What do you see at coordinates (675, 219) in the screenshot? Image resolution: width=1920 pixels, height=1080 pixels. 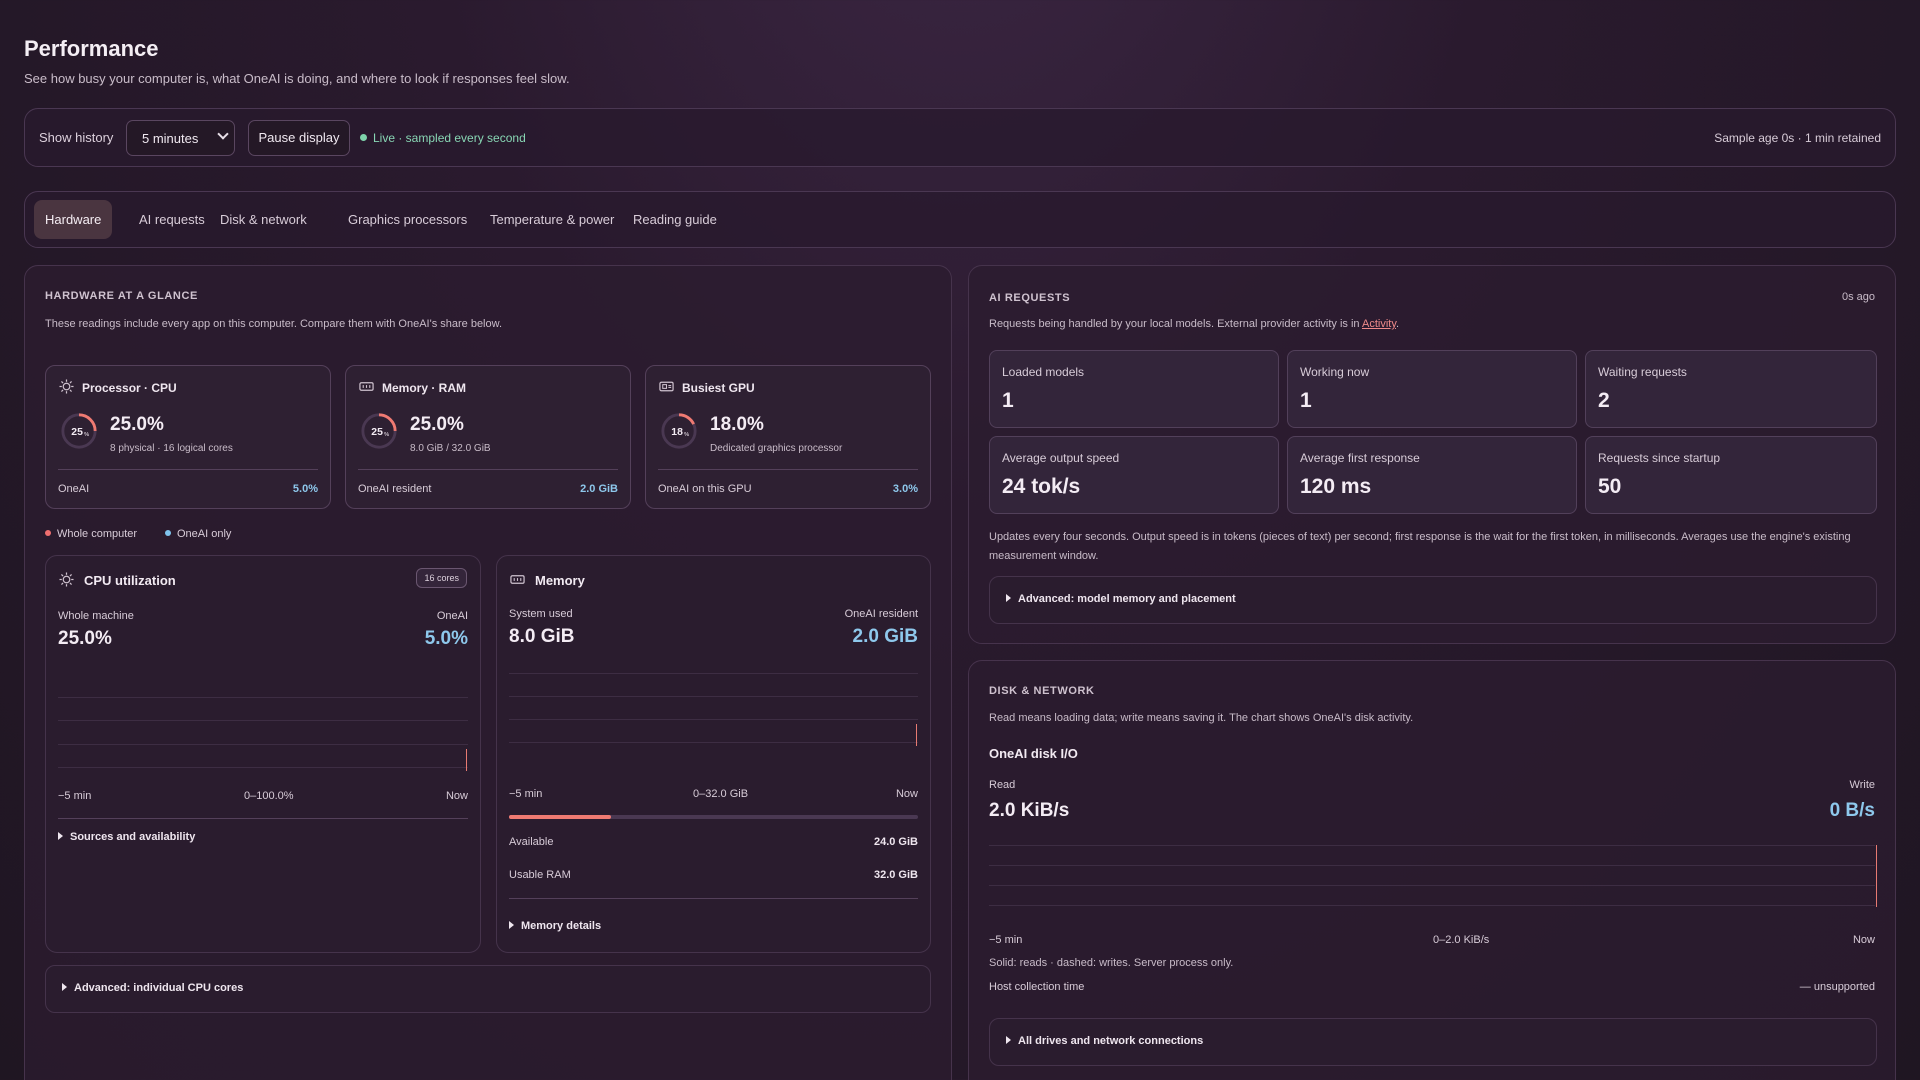 I see `tab-reading-guide: Reading guide` at bounding box center [675, 219].